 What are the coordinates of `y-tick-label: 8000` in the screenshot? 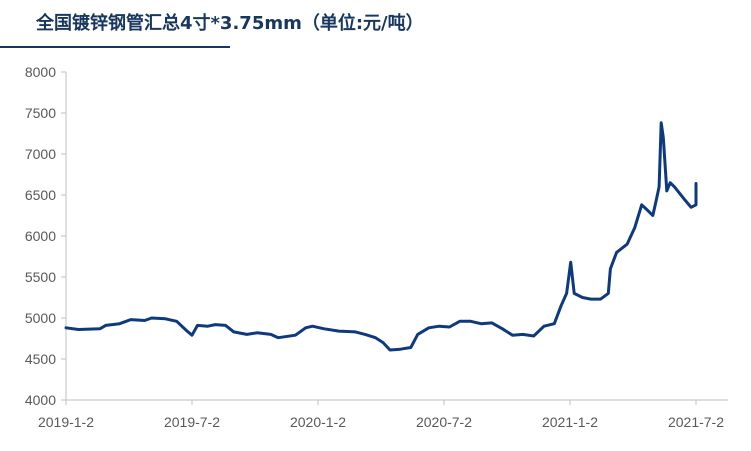 It's located at (40, 72).